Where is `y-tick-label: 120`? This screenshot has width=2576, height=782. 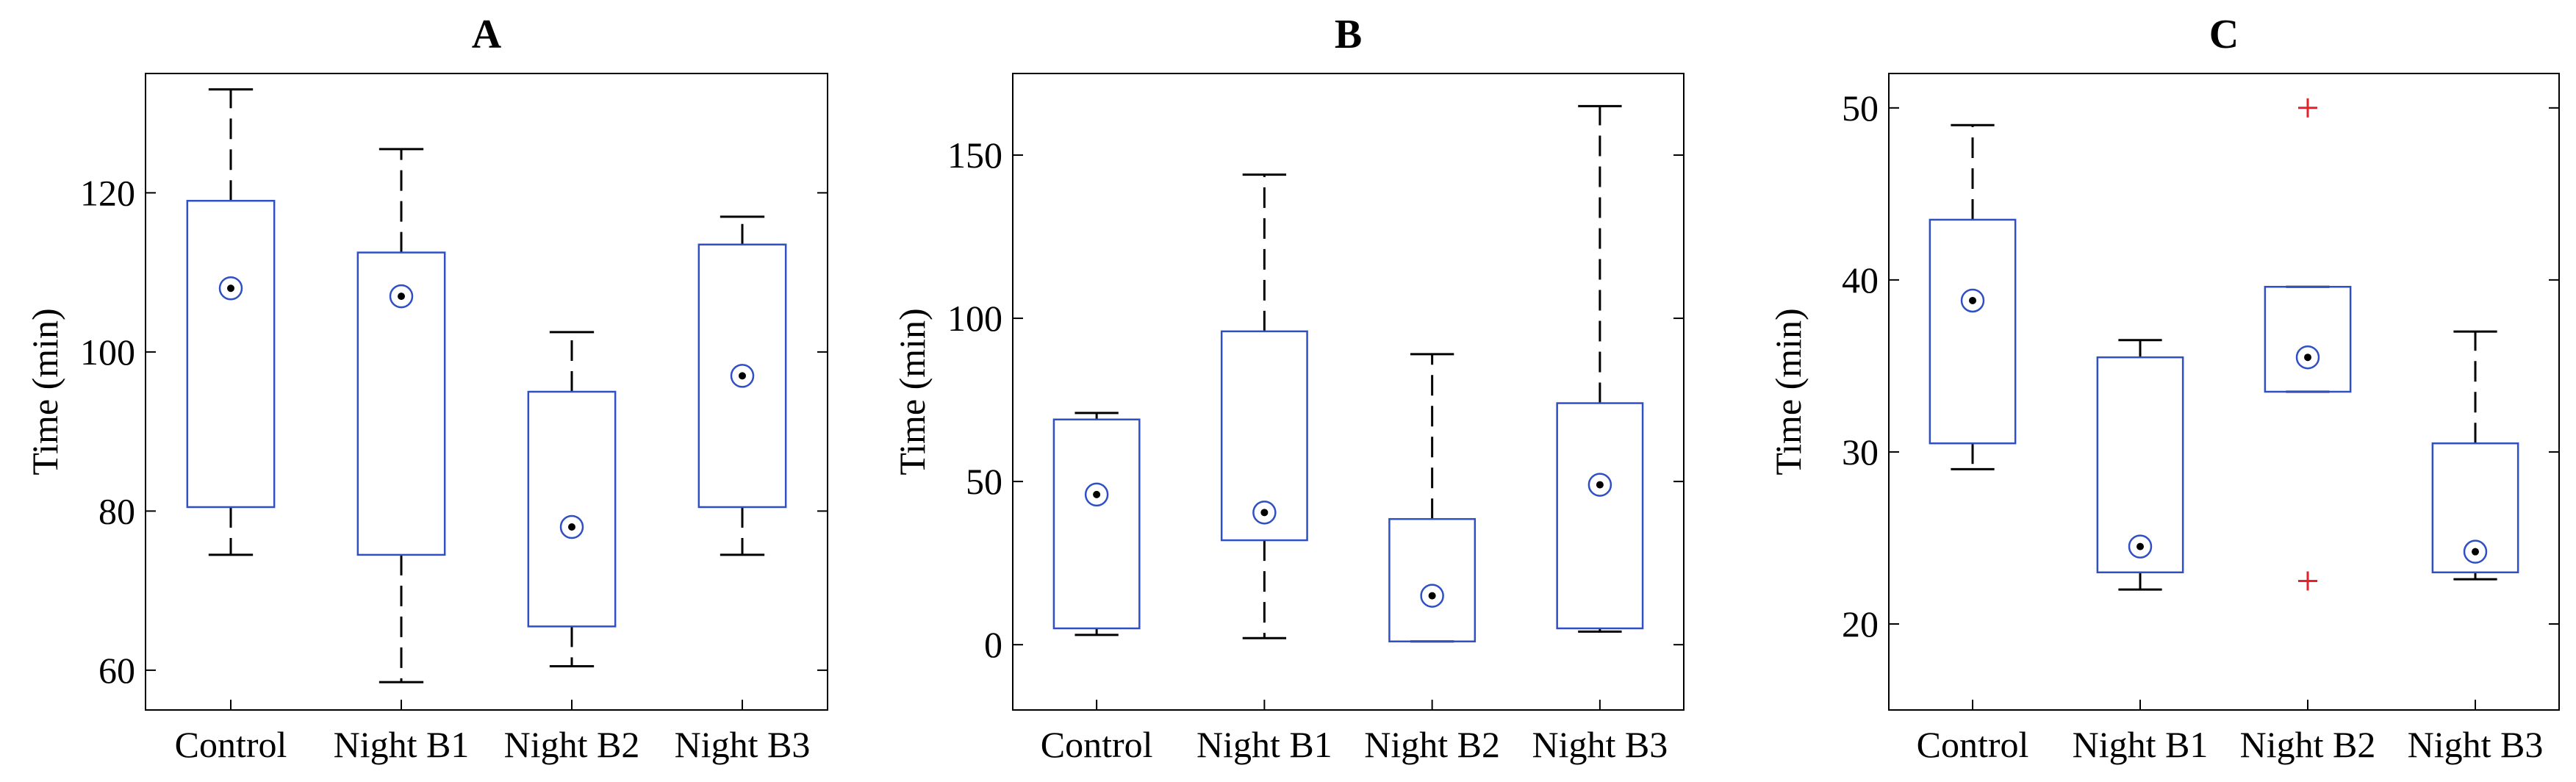
y-tick-label: 120 is located at coordinates (107, 193).